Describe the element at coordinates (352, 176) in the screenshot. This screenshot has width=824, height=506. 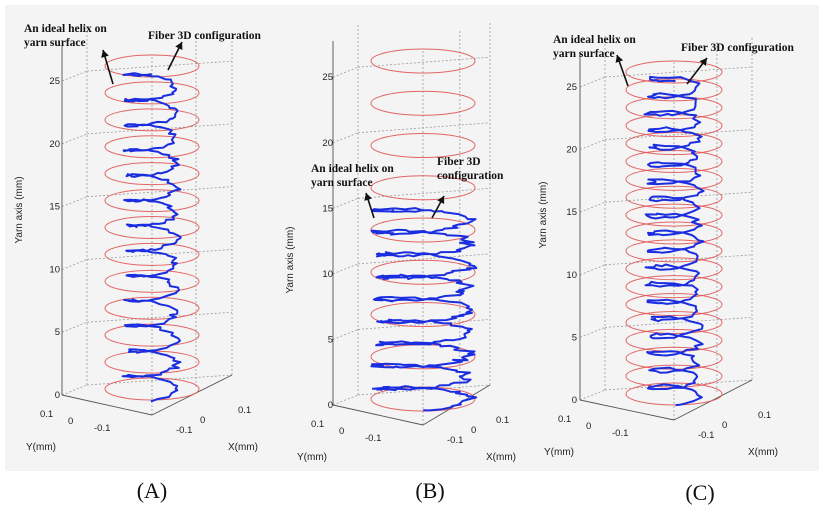
I see `annotation-ideal-helix: An ideal helix on yarn surface` at that location.